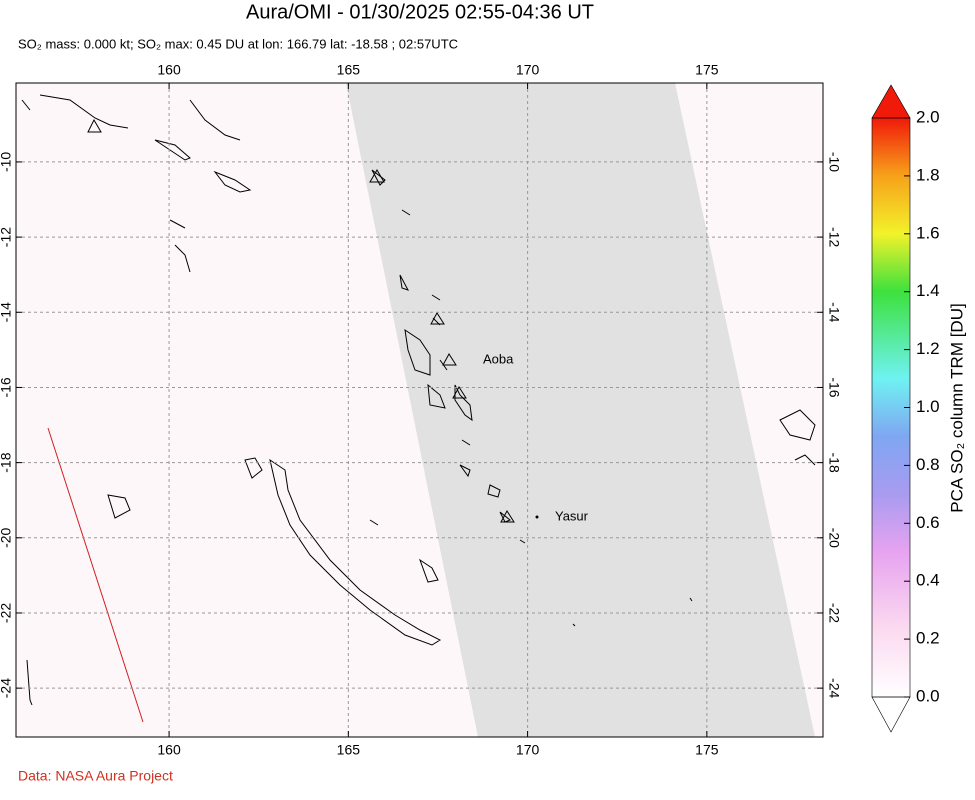  I want to click on colorbar-tick-label: 1.8, so click(928, 174).